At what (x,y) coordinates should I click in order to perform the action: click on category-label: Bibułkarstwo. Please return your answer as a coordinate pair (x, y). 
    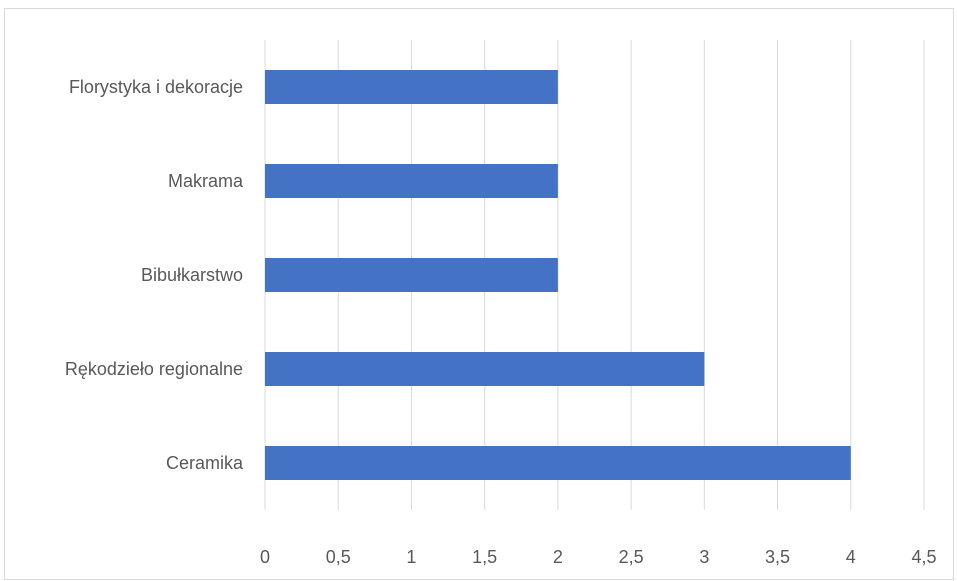
    Looking at the image, I should click on (192, 275).